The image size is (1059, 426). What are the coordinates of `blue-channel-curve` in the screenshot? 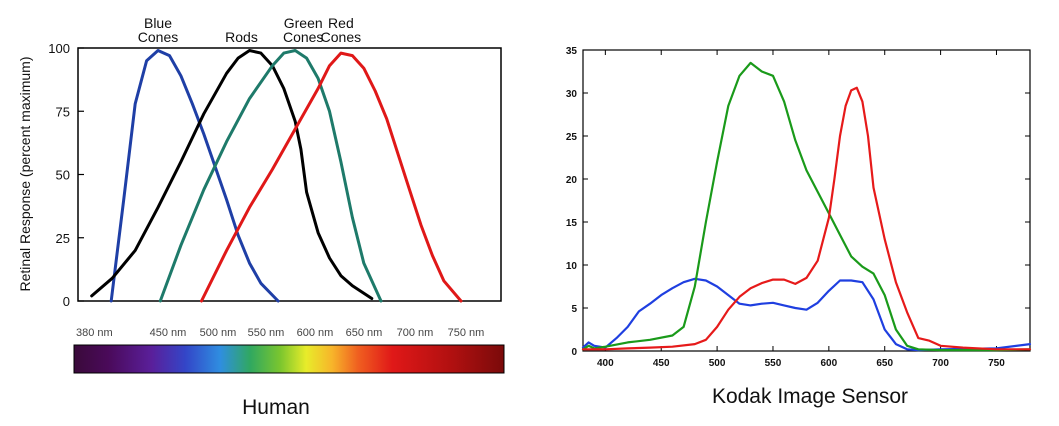 It's located at (806, 314).